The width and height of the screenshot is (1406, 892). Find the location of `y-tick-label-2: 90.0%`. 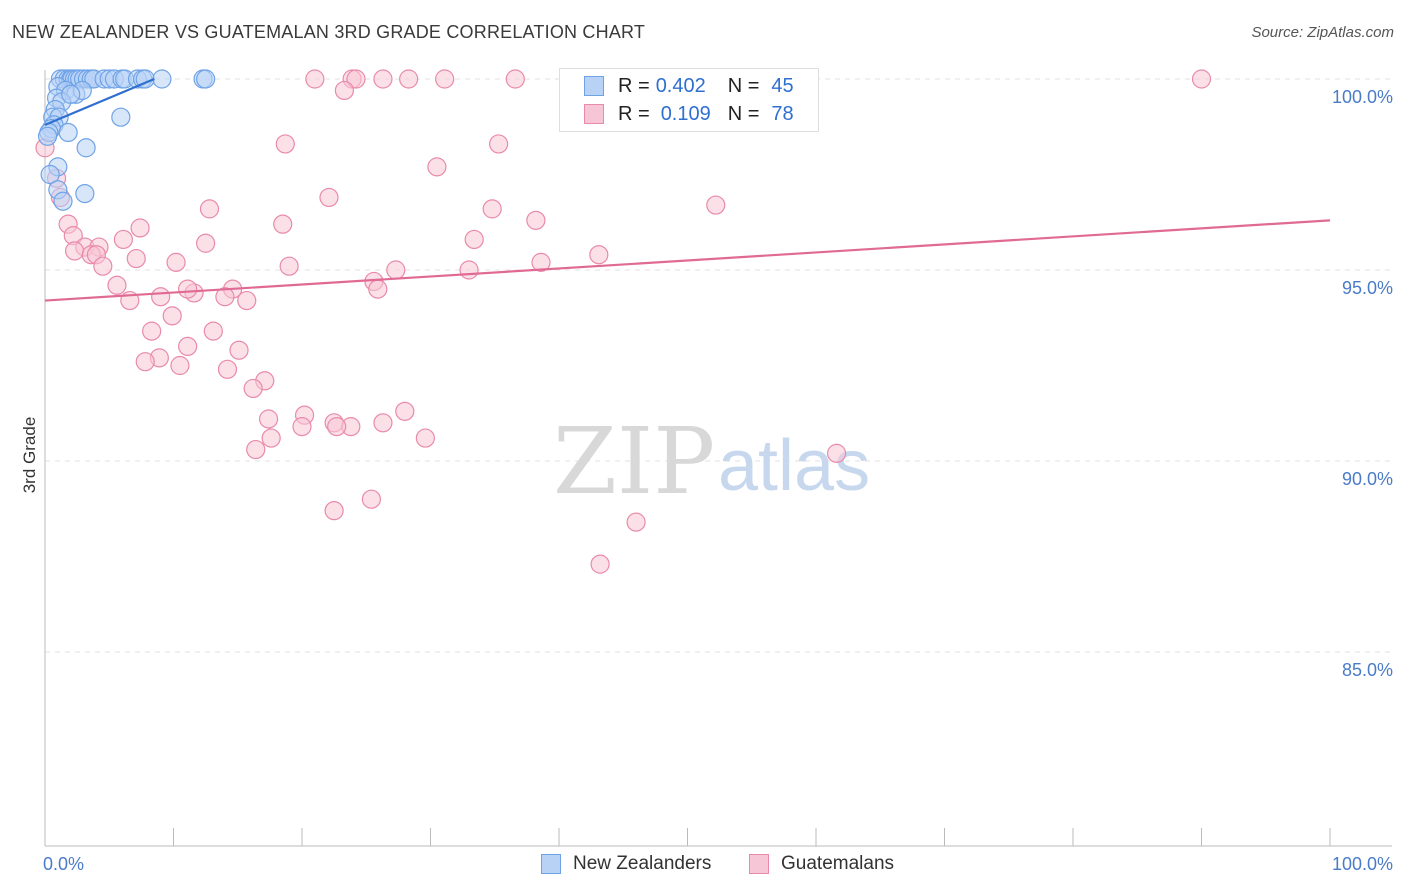

y-tick-label-2: 90.0% is located at coordinates (1367, 479).